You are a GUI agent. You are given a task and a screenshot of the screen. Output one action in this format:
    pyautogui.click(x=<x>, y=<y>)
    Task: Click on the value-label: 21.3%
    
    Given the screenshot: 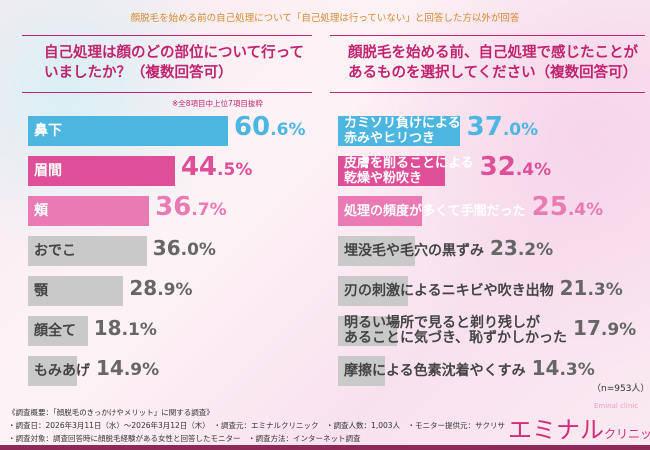 What is the action you would take?
    pyautogui.click(x=591, y=288)
    